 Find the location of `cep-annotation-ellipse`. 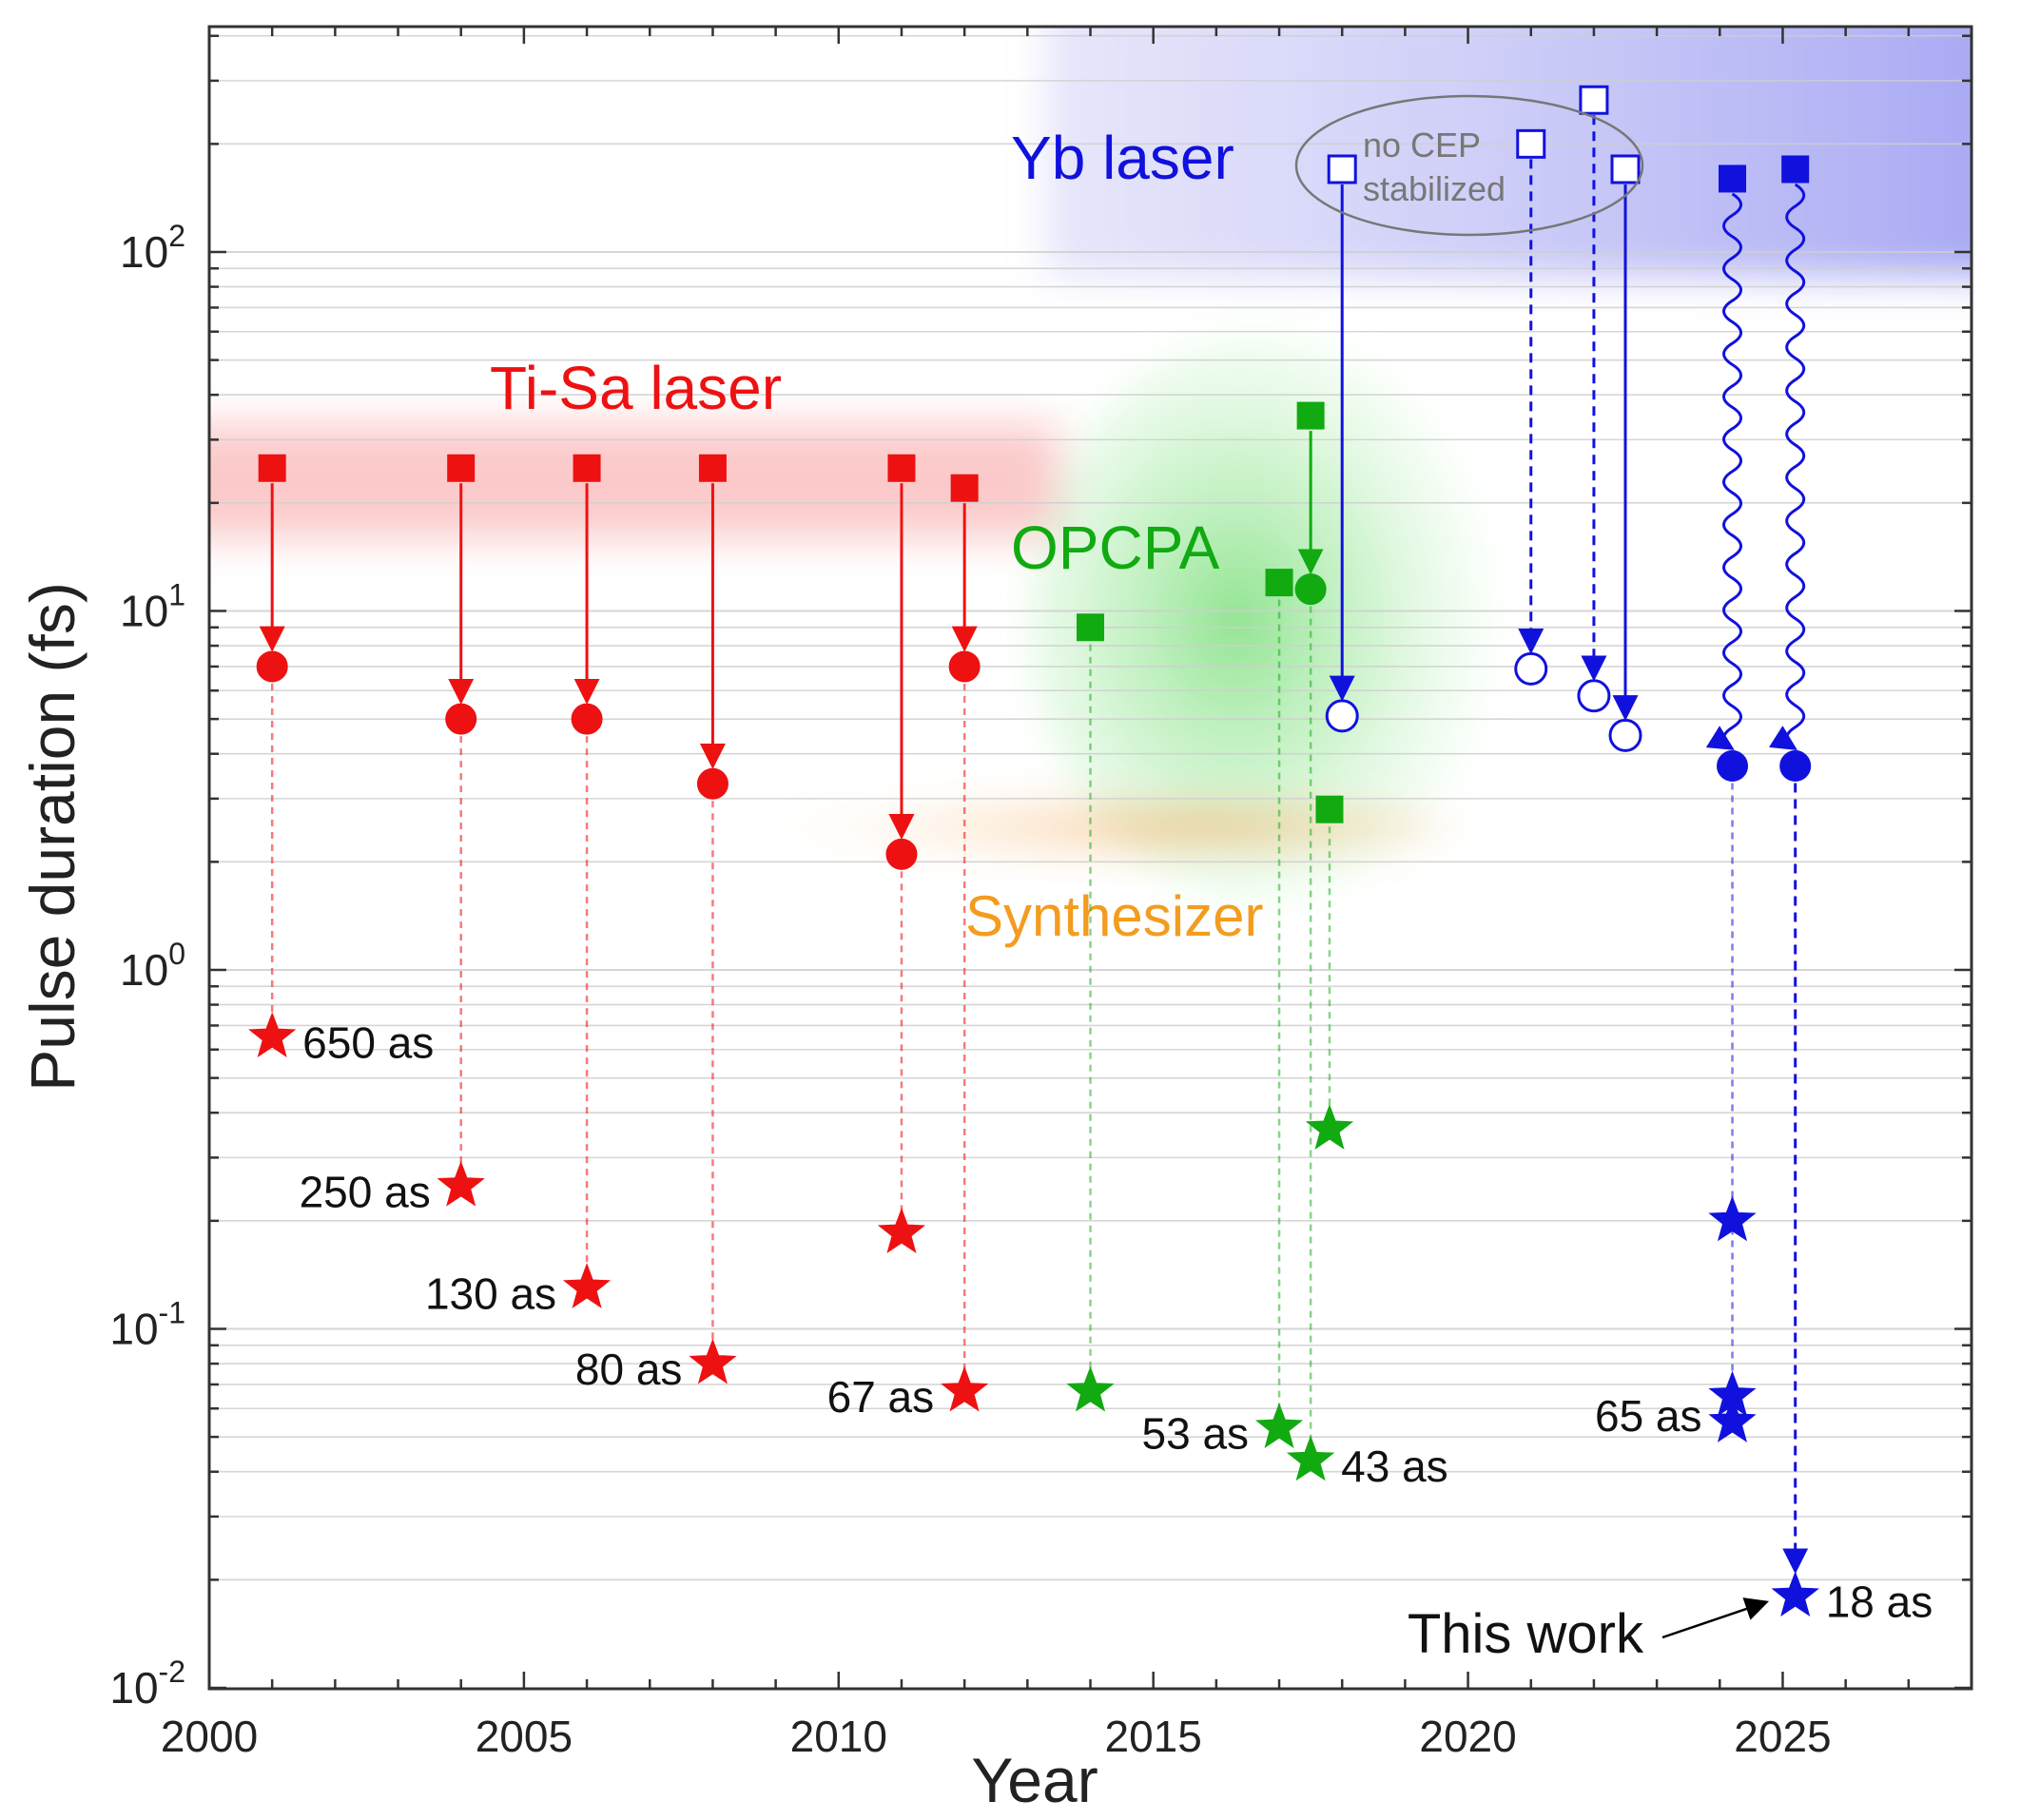

cep-annotation-ellipse is located at coordinates (1469, 166).